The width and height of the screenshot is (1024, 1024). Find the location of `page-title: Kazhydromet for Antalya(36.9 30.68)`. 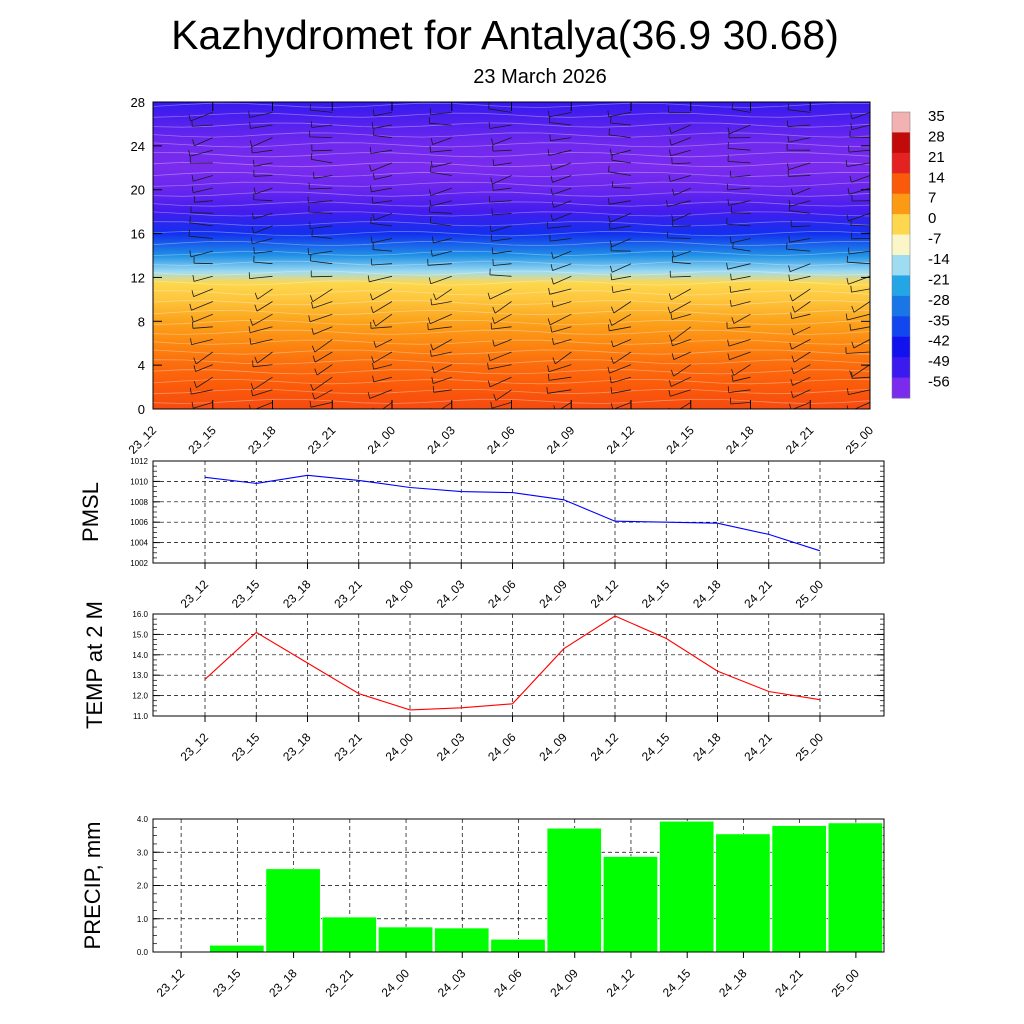

page-title: Kazhydromet for Antalya(36.9 30.68) is located at coordinates (505, 35).